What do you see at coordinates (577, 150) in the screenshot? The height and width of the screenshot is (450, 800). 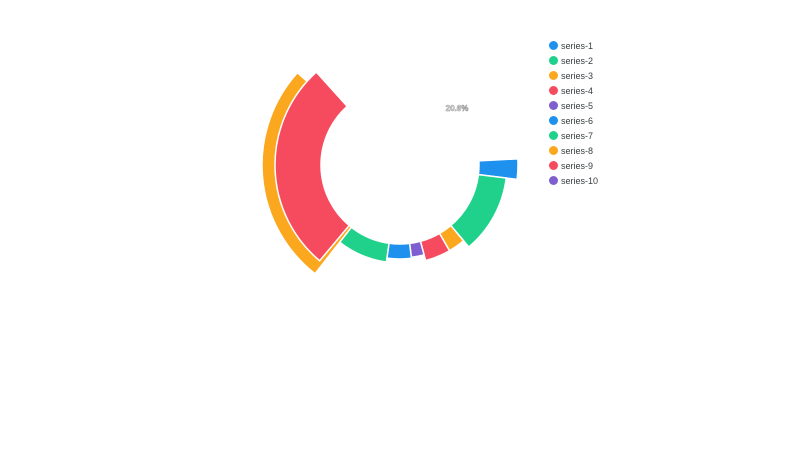 I see `legend-label: series-8` at bounding box center [577, 150].